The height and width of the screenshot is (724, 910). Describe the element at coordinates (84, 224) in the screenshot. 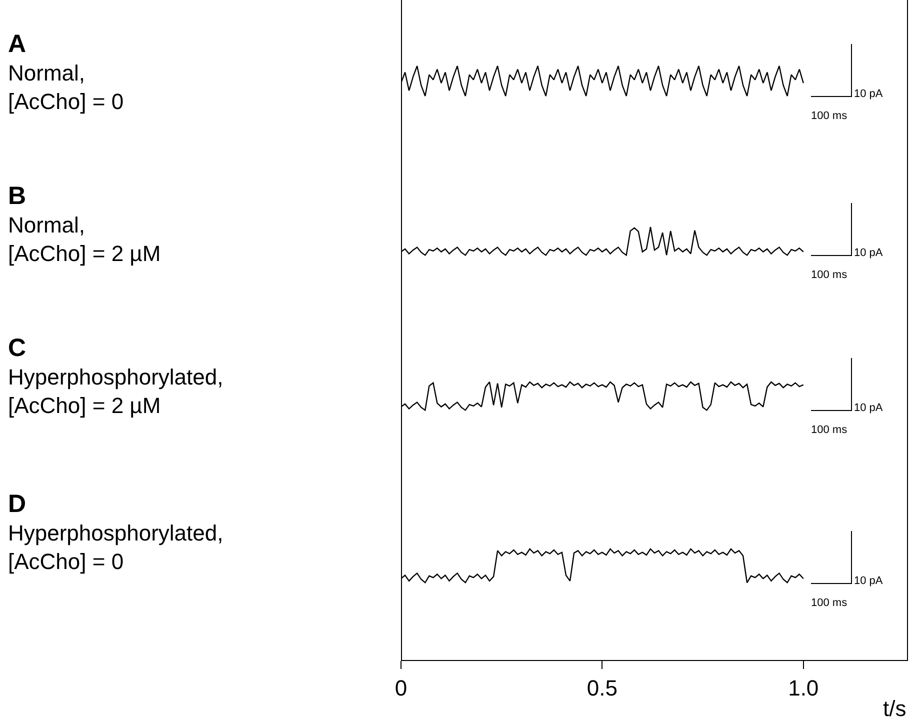

I see `y-axis-title: B Normal, [AcCho] = 2 µM` at that location.